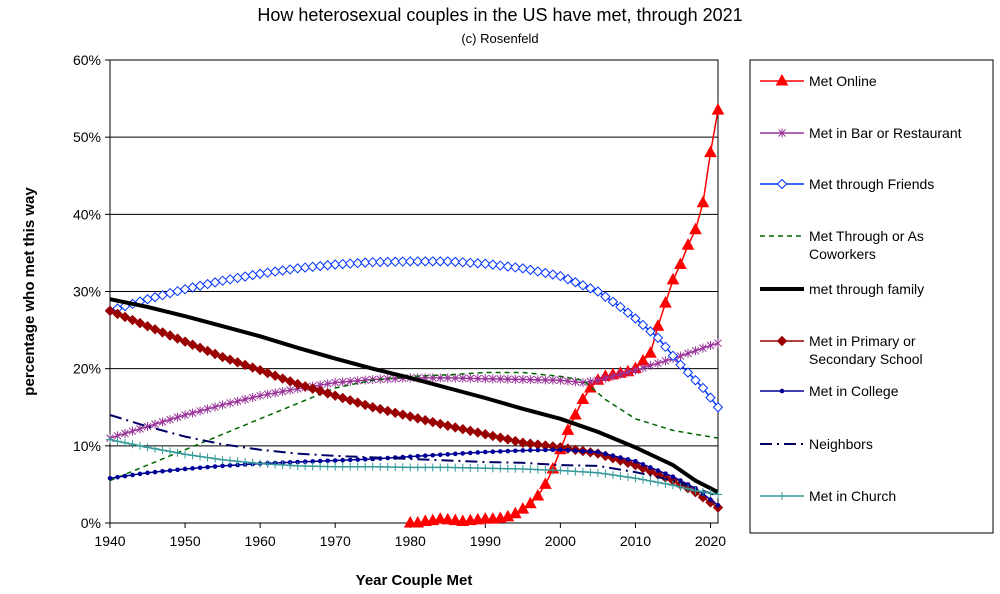 The height and width of the screenshot is (594, 1000). I want to click on legend-label: Secondary School, so click(866, 359).